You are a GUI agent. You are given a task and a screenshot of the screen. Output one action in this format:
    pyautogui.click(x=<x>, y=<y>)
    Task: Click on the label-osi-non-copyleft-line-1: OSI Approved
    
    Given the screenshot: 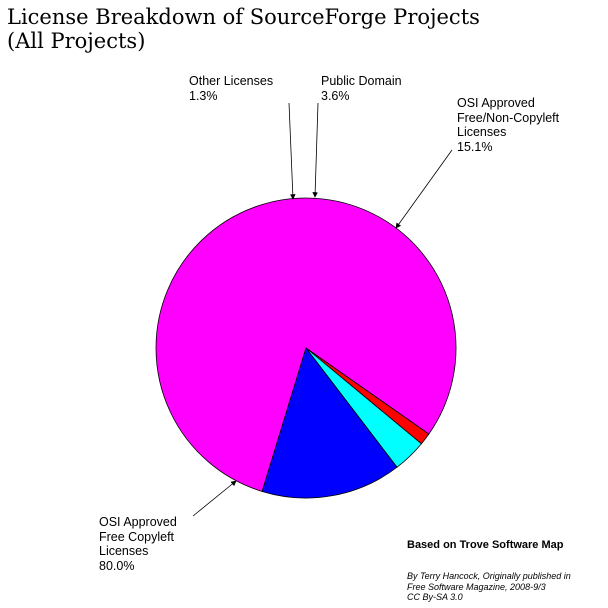 What is the action you would take?
    pyautogui.click(x=496, y=103)
    